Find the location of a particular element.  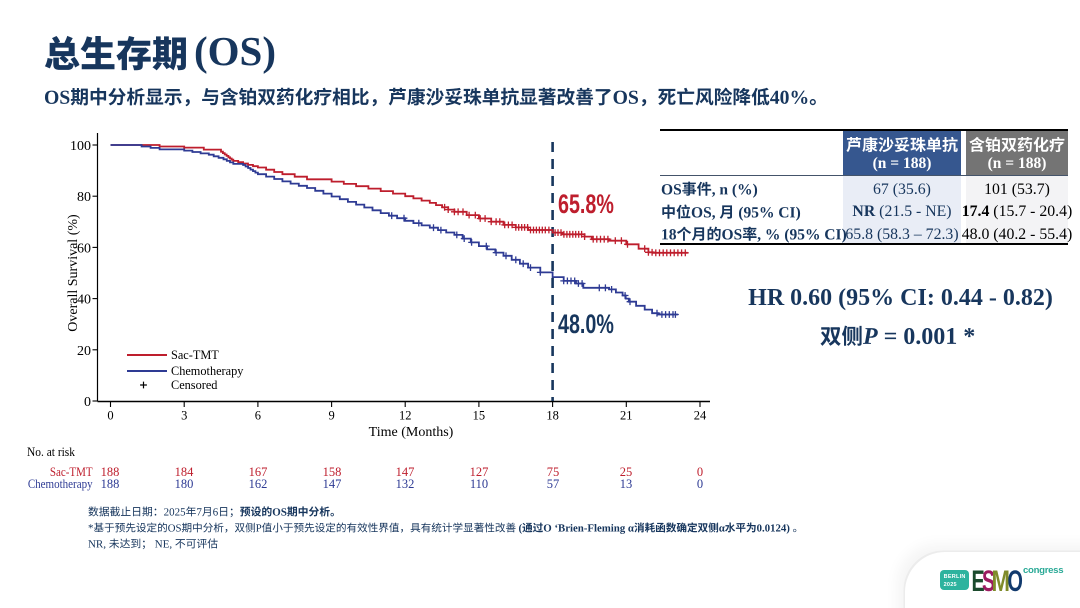

svg-text: 100 is located at coordinates (80, 146).